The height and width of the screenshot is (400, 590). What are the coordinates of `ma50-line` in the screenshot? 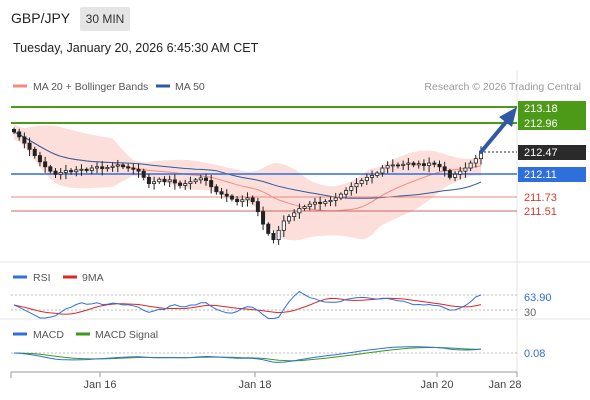 It's located at (247, 165).